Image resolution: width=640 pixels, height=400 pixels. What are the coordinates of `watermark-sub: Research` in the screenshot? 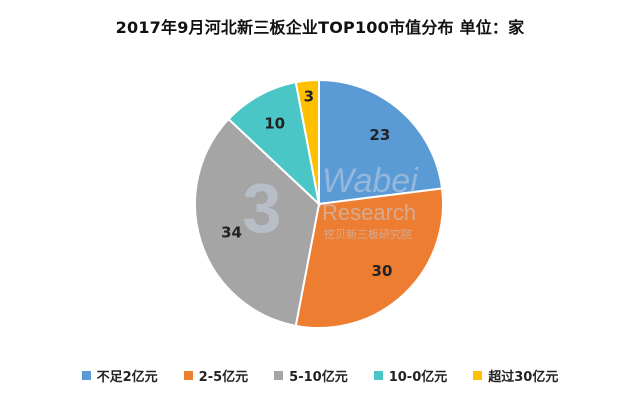 It's located at (369, 212).